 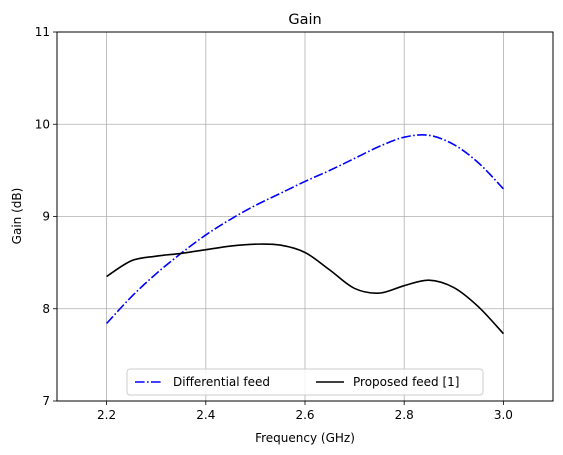 What do you see at coordinates (305, 438) in the screenshot?
I see `x-axis-label: Frequency (GHz)` at bounding box center [305, 438].